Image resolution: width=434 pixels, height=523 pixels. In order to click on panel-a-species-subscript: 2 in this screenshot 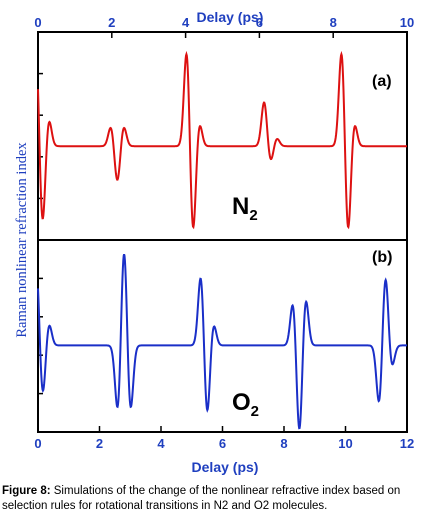, I will do `click(253, 215)`.